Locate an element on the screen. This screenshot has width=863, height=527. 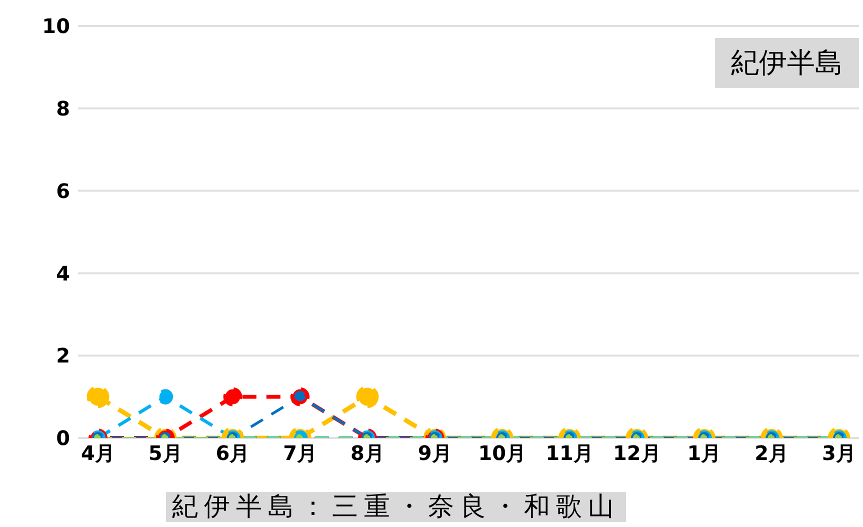
y-tick-label: 10 is located at coordinates (56, 26).